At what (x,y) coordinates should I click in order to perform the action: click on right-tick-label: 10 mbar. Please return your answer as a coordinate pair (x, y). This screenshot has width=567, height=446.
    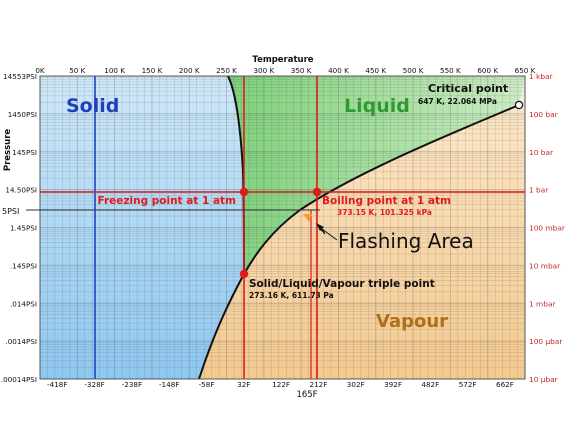
    Looking at the image, I should click on (545, 265).